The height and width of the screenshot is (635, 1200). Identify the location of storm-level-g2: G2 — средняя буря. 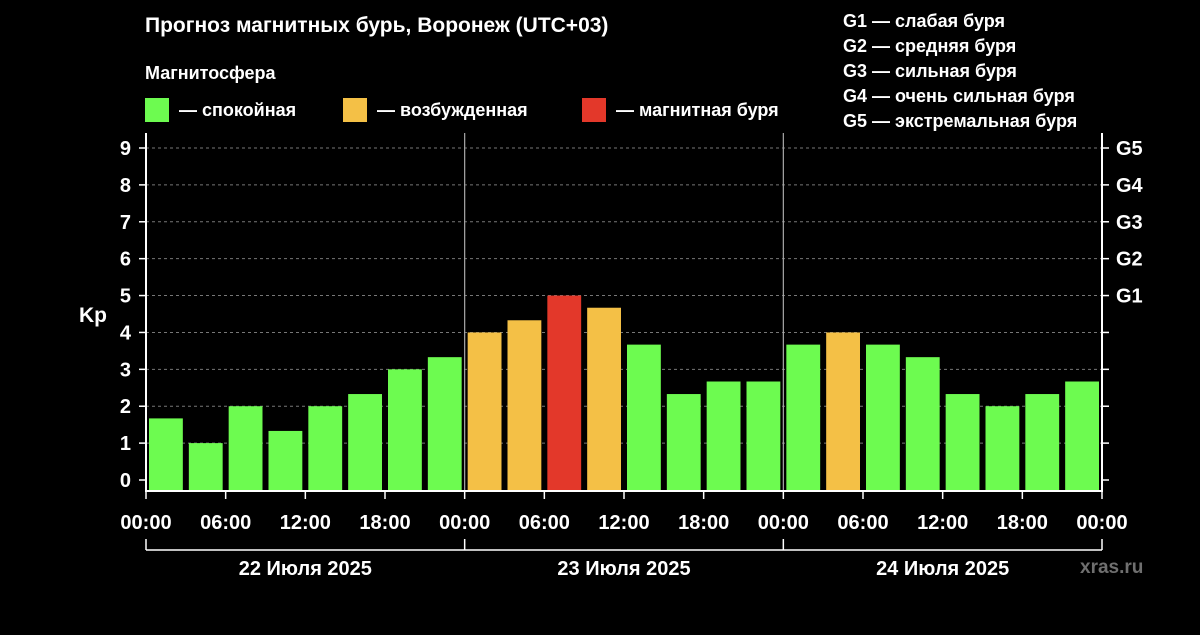
(930, 46).